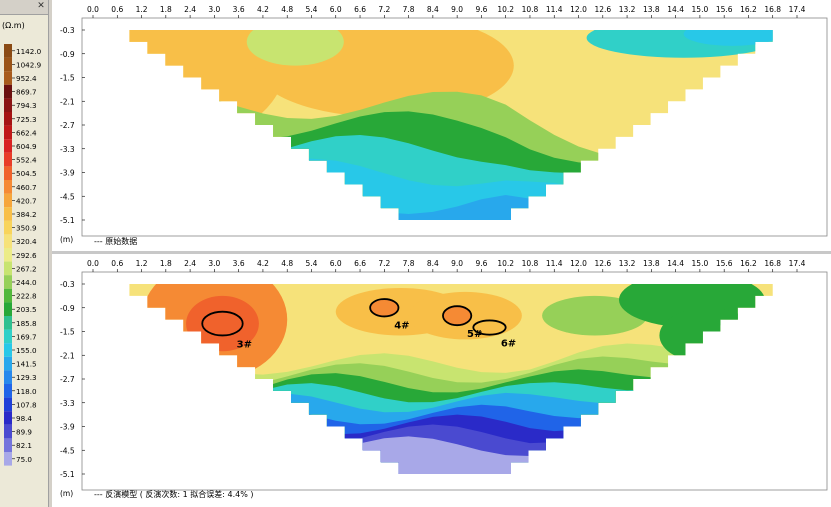 Image resolution: width=831 pixels, height=507 pixels. I want to click on scale-label: 107.8, so click(26, 404).